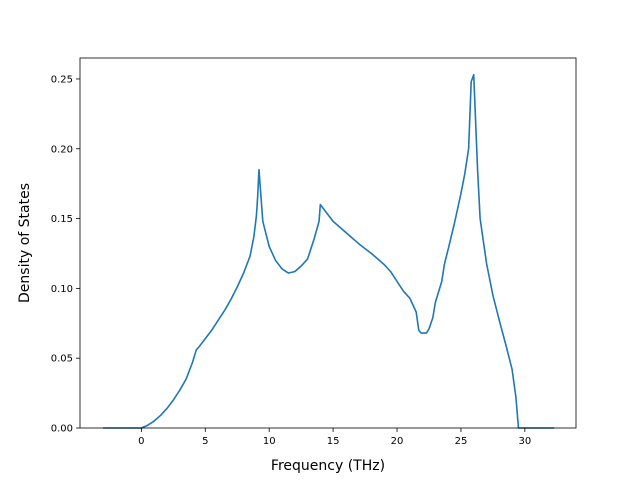 The image size is (640, 484). What do you see at coordinates (62, 149) in the screenshot?
I see `y-tick-label: 0.20` at bounding box center [62, 149].